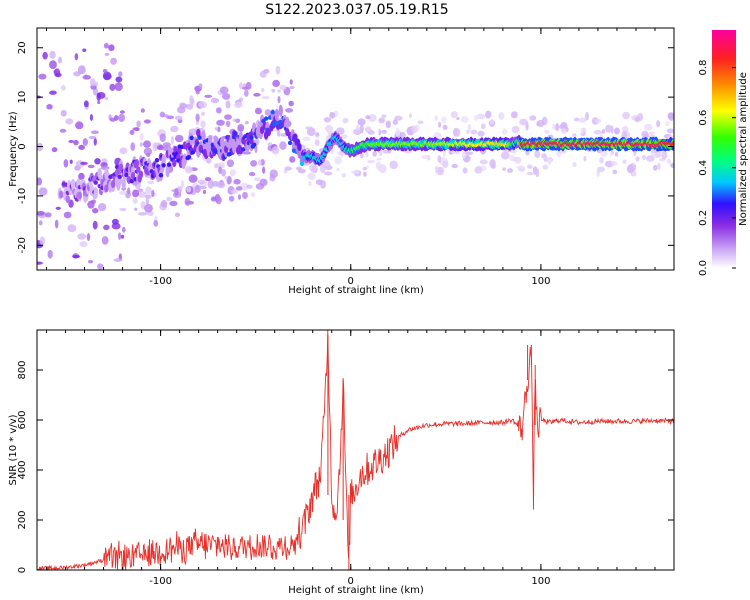 Image resolution: width=750 pixels, height=600 pixels. Describe the element at coordinates (703, 268) in the screenshot. I see `colorbar-tick-label: 0.0` at that location.